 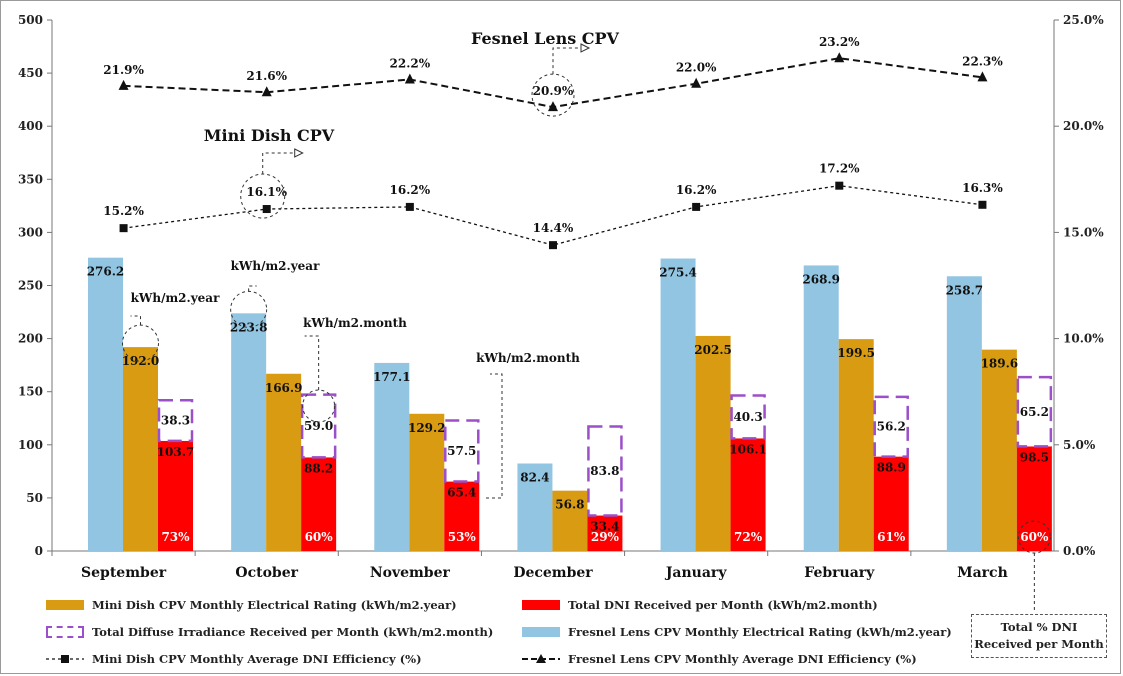 I want to click on y-right-tick-label: 5.0%, so click(x=1079, y=445).